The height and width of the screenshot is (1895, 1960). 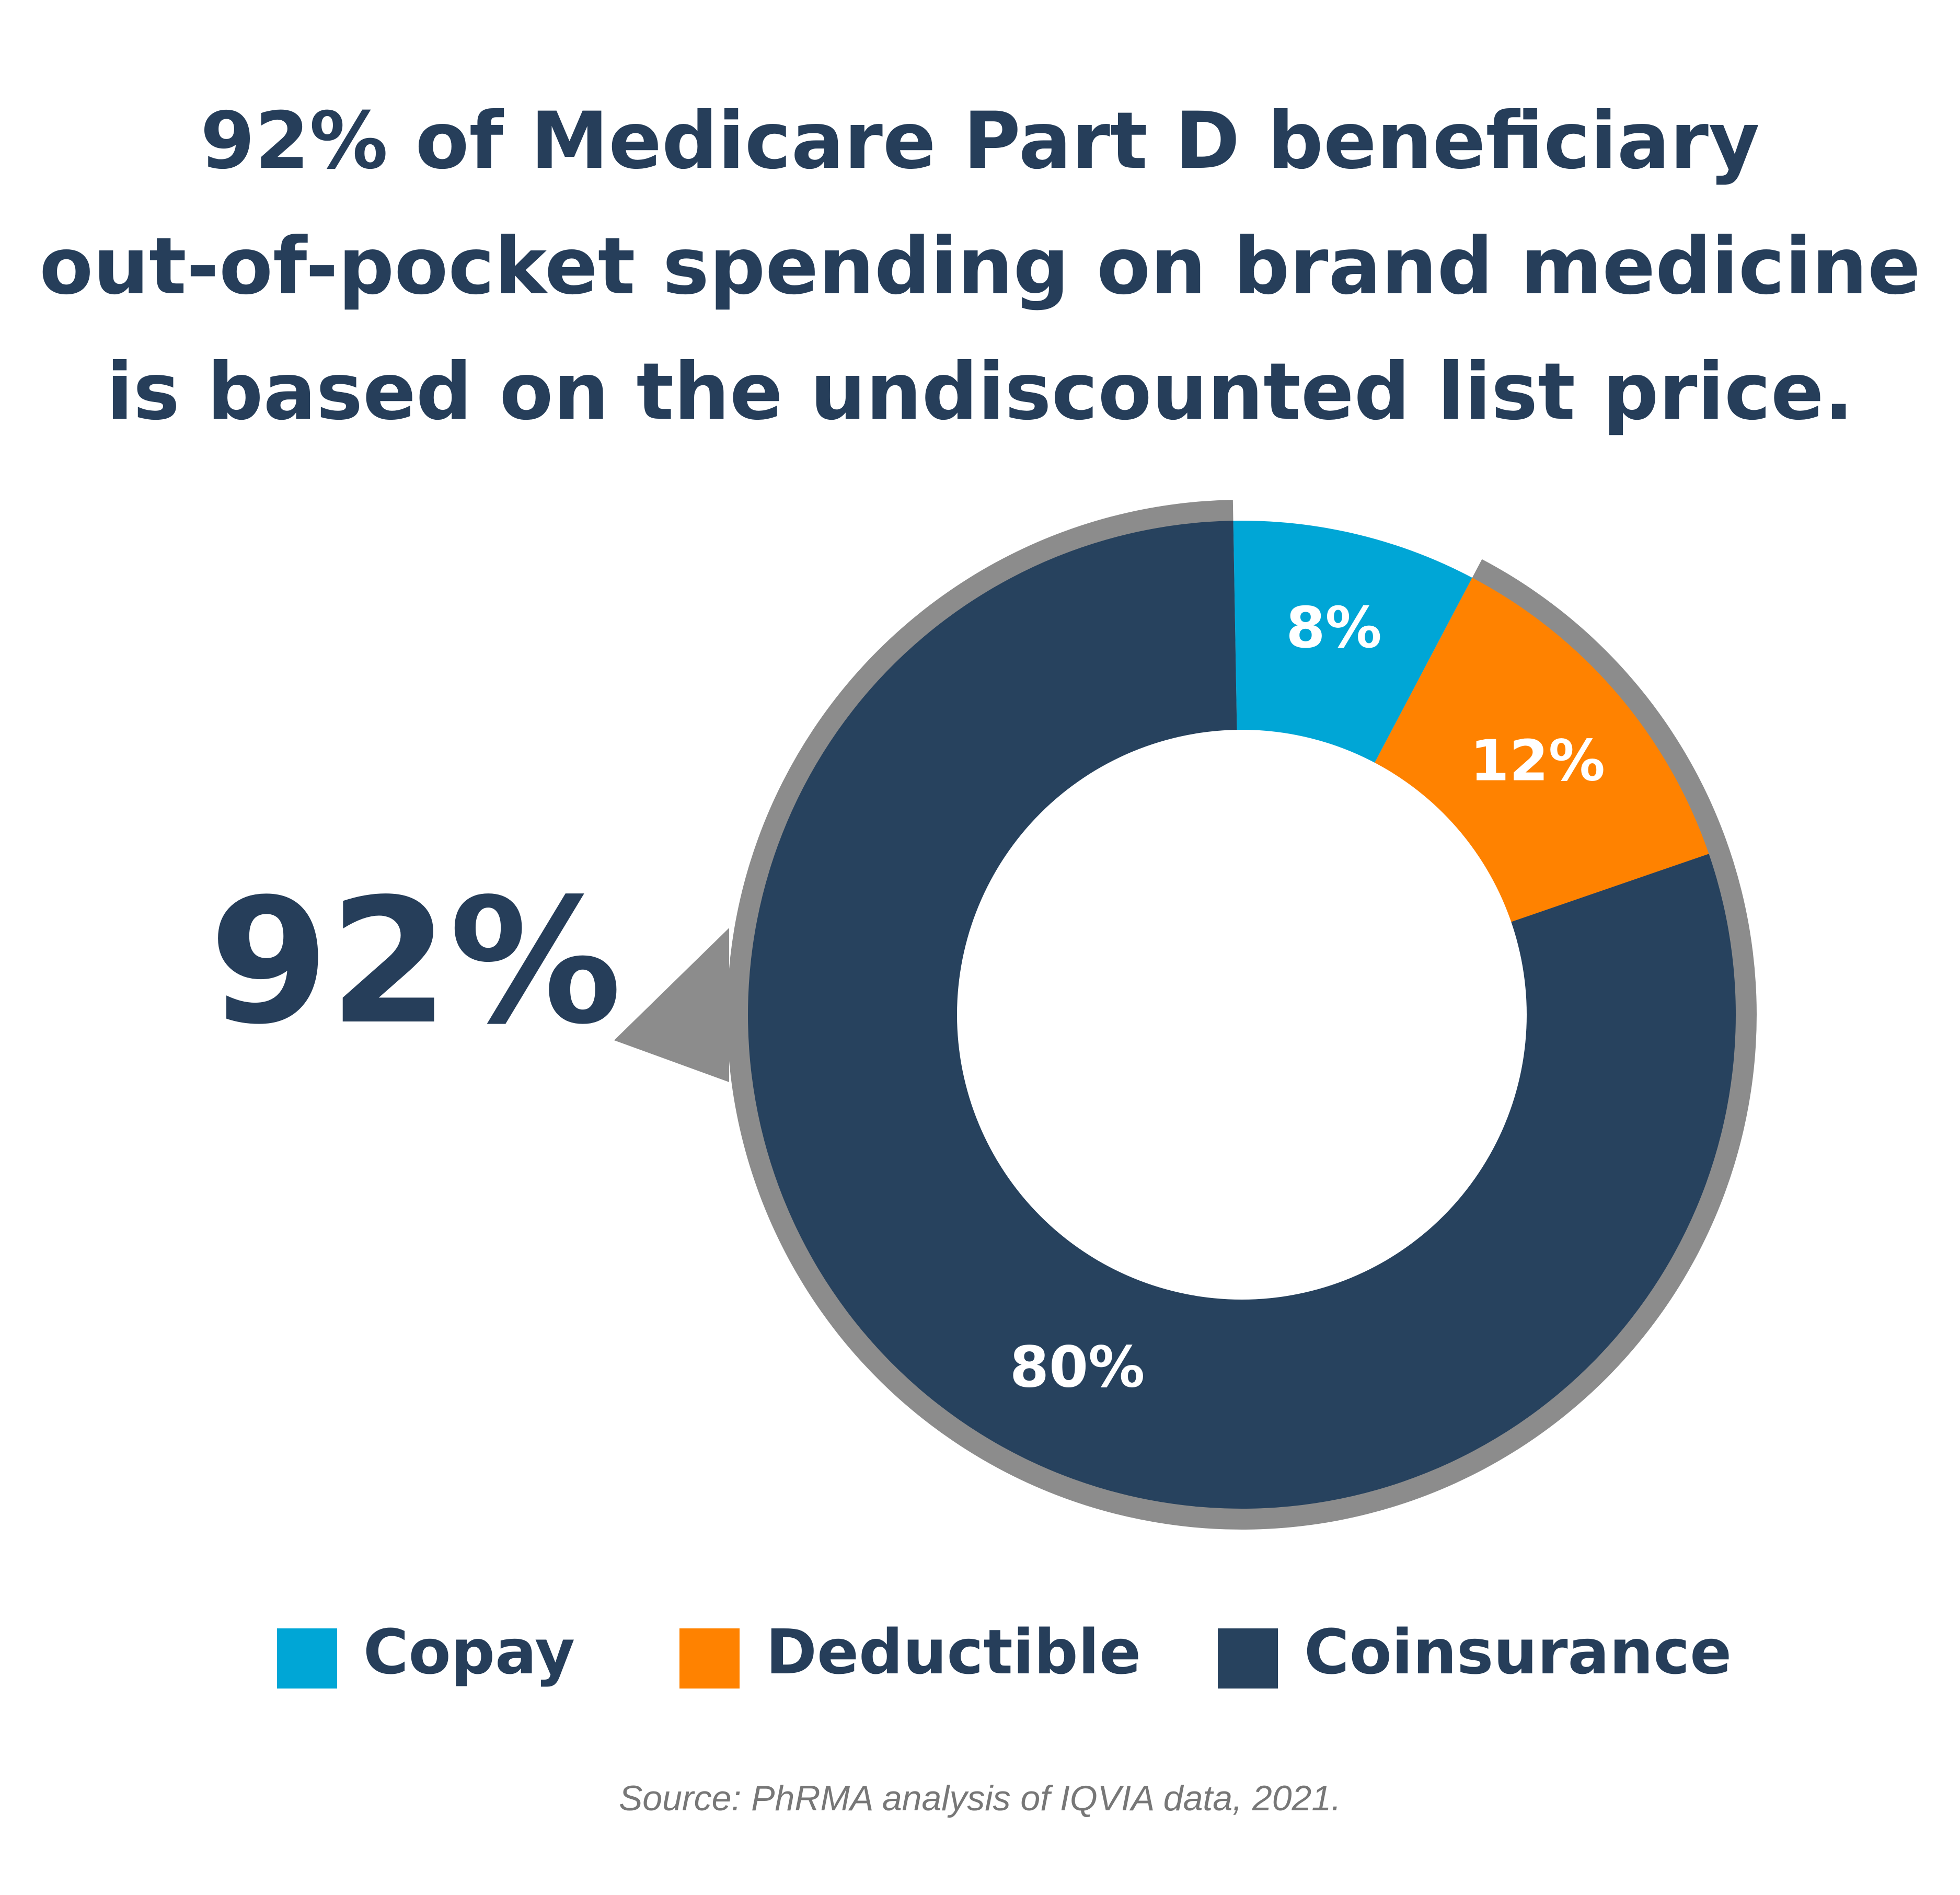 I want to click on legend-swatch-coinsurance, so click(x=1248, y=1658).